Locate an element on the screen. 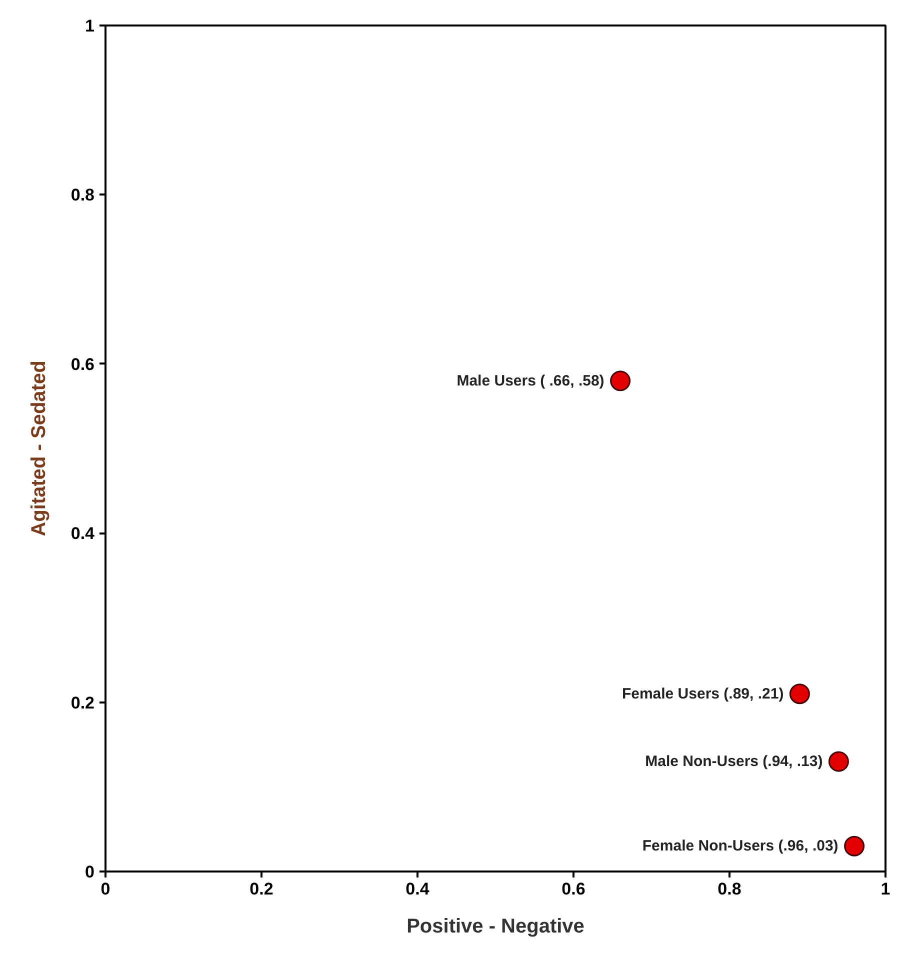 This screenshot has height=966, width=899. annotation: Male Users ( .66, .58) is located at coordinates (530, 381).